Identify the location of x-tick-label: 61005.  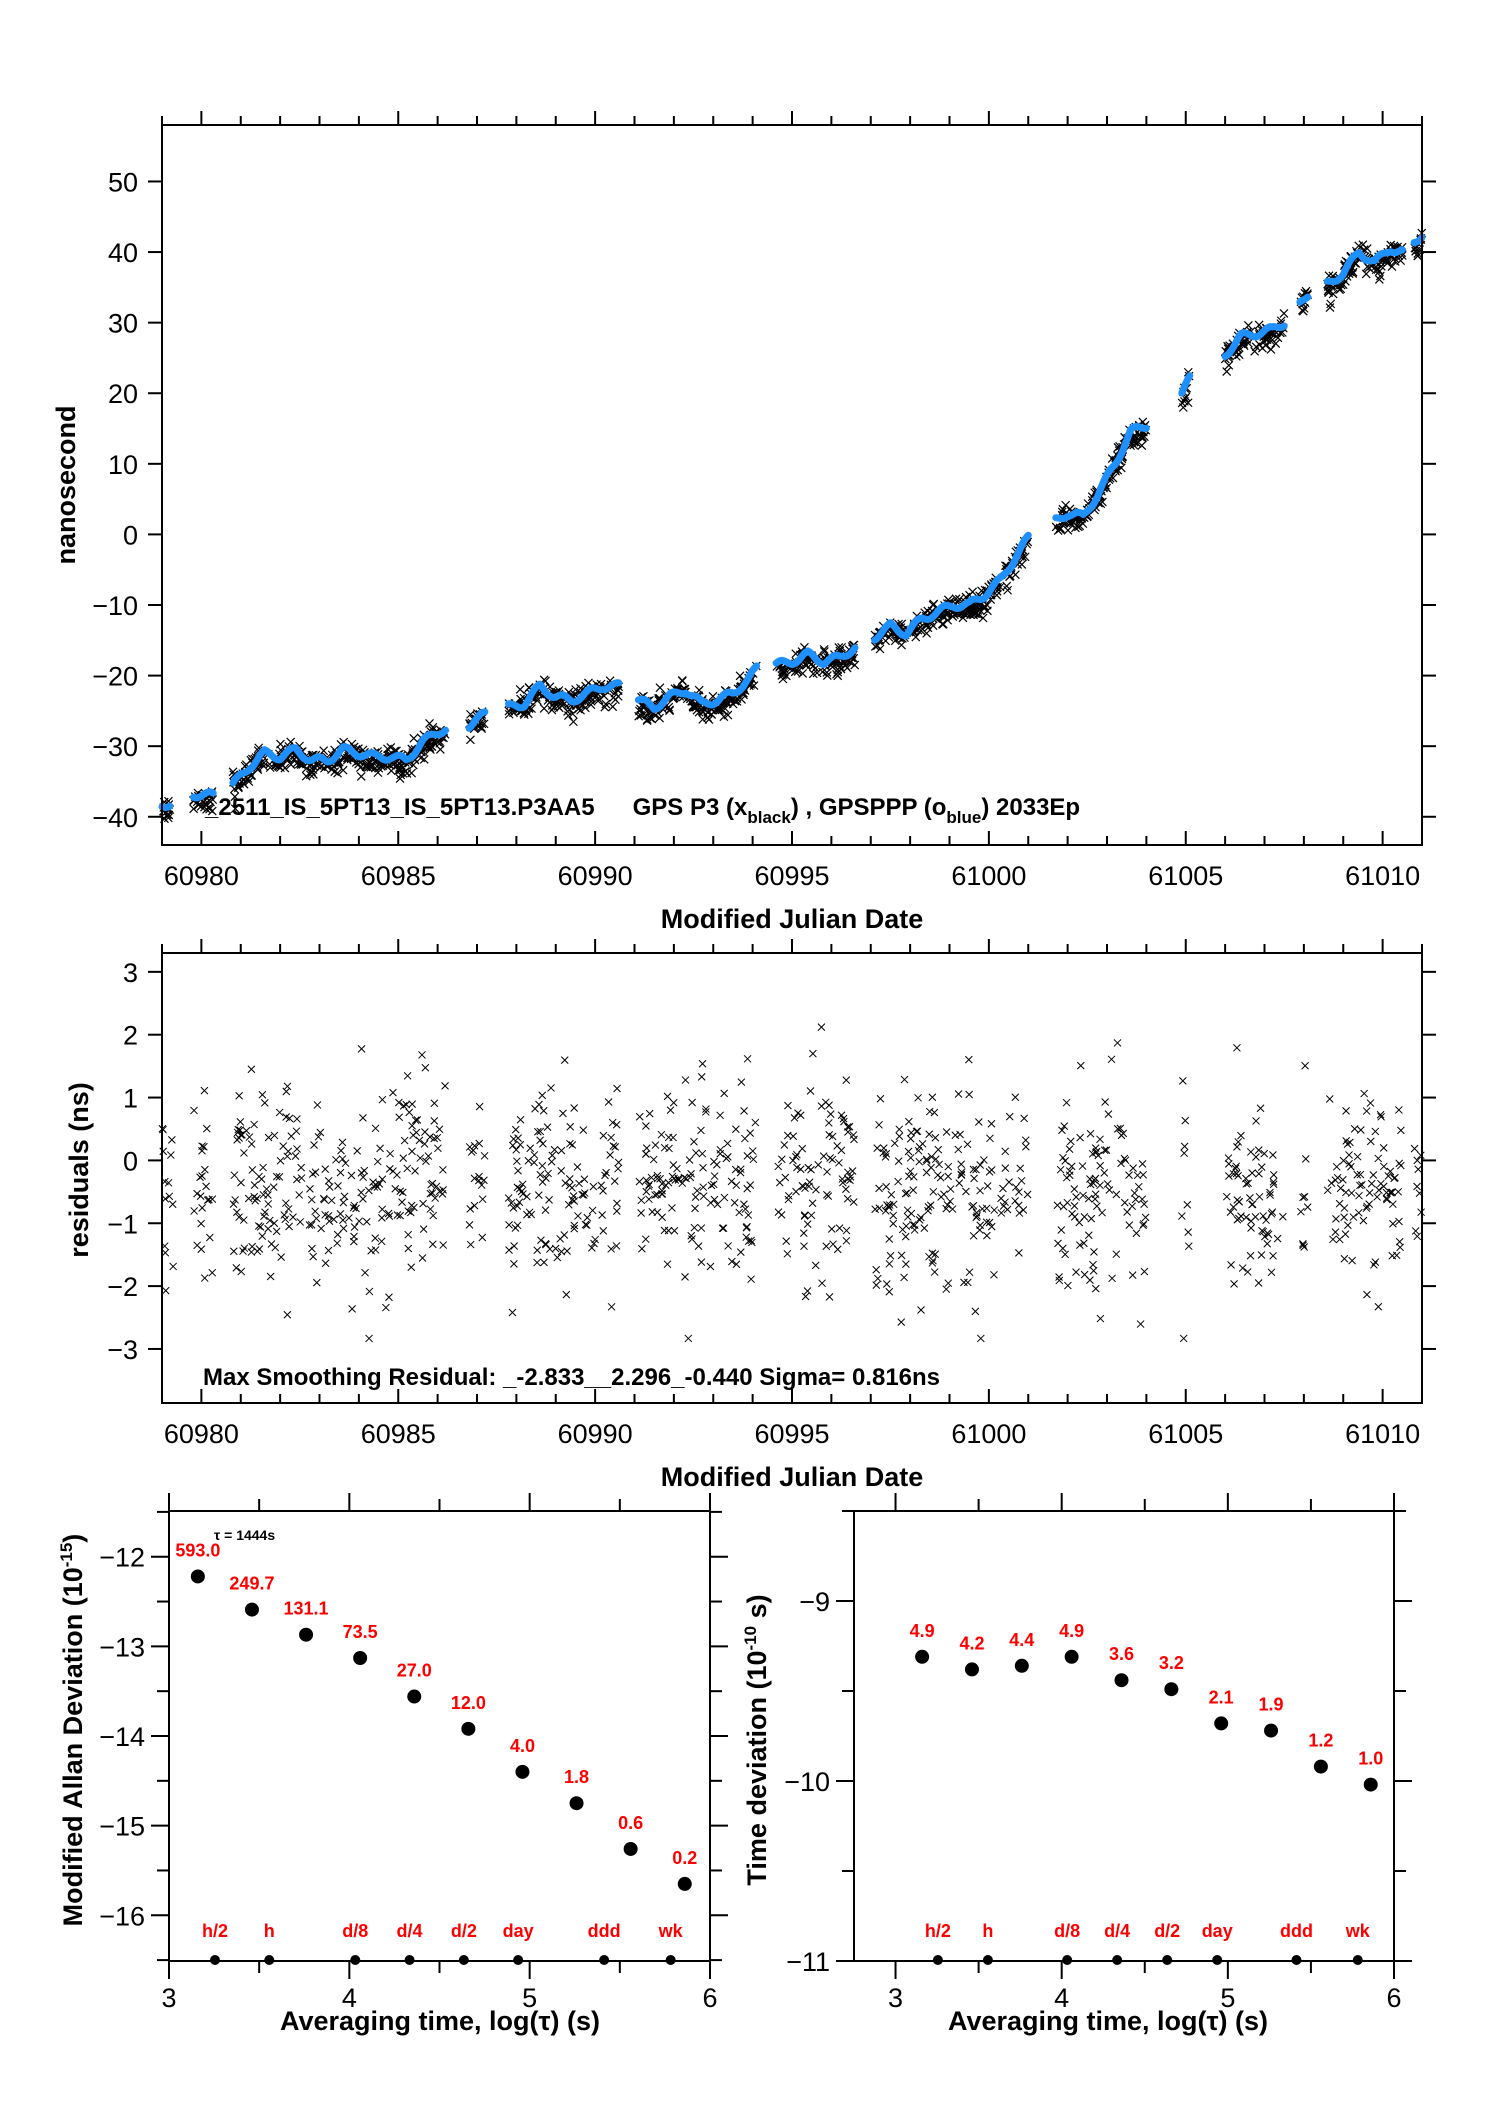
(1185, 1434).